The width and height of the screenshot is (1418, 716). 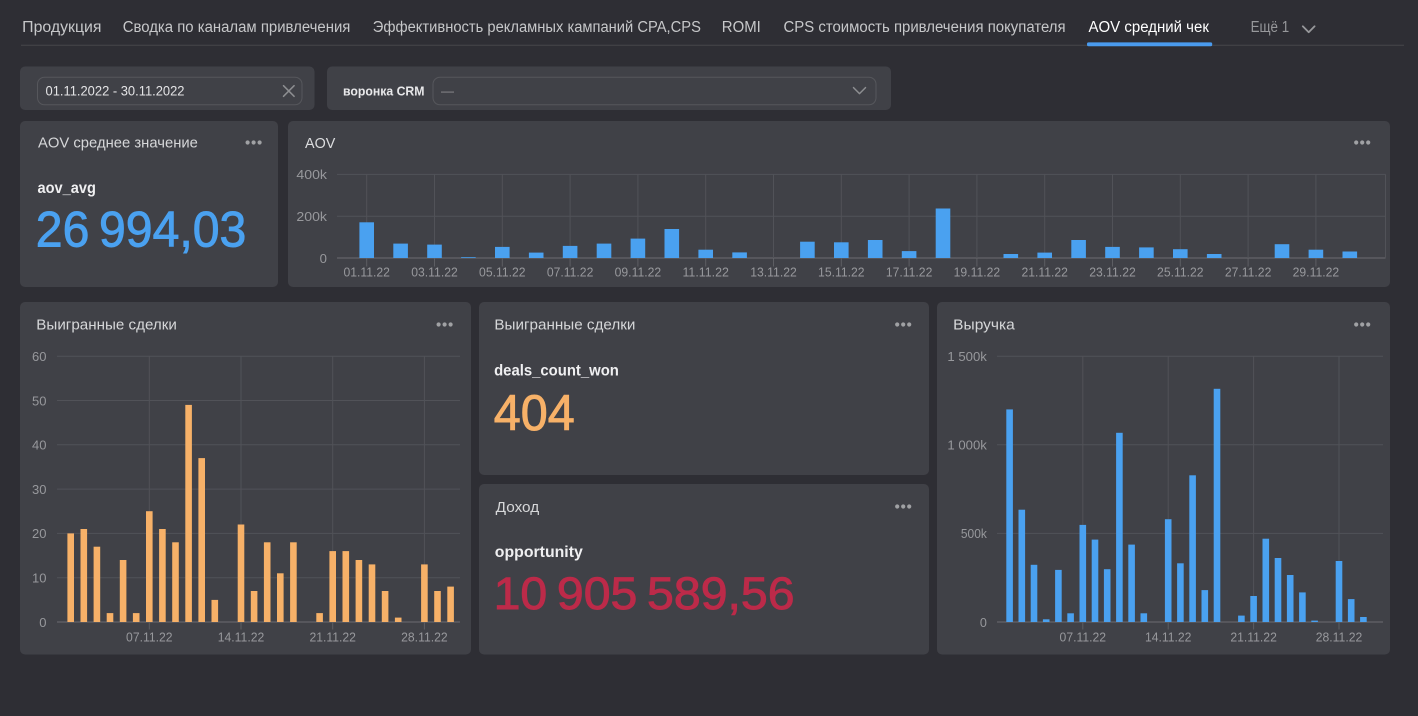 I want to click on svg-text: 400k, so click(x=311, y=174).